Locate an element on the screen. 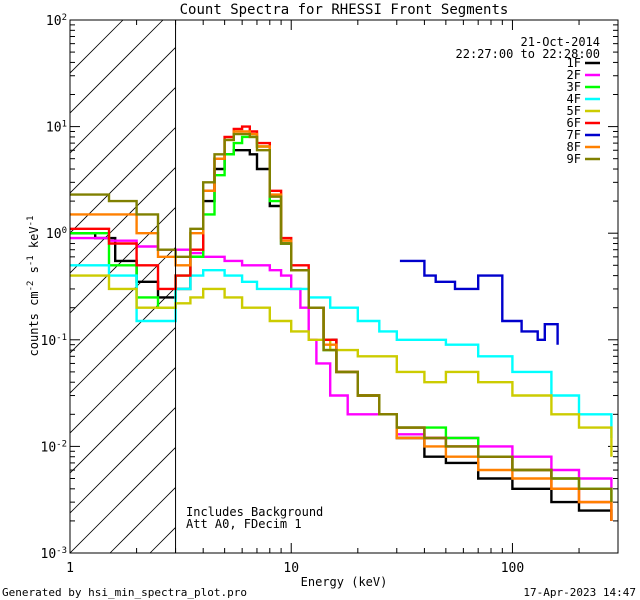 This screenshot has height=600, width=640. legend-label: 8F is located at coordinates (574, 147).